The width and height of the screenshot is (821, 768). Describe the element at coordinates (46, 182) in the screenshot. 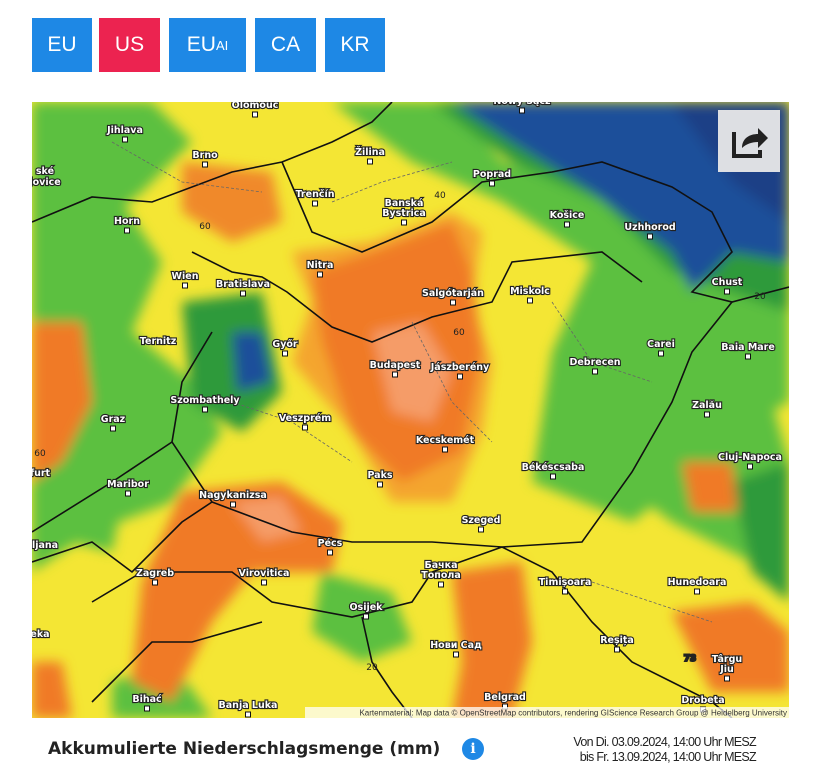

I see `city-label: jovice` at that location.